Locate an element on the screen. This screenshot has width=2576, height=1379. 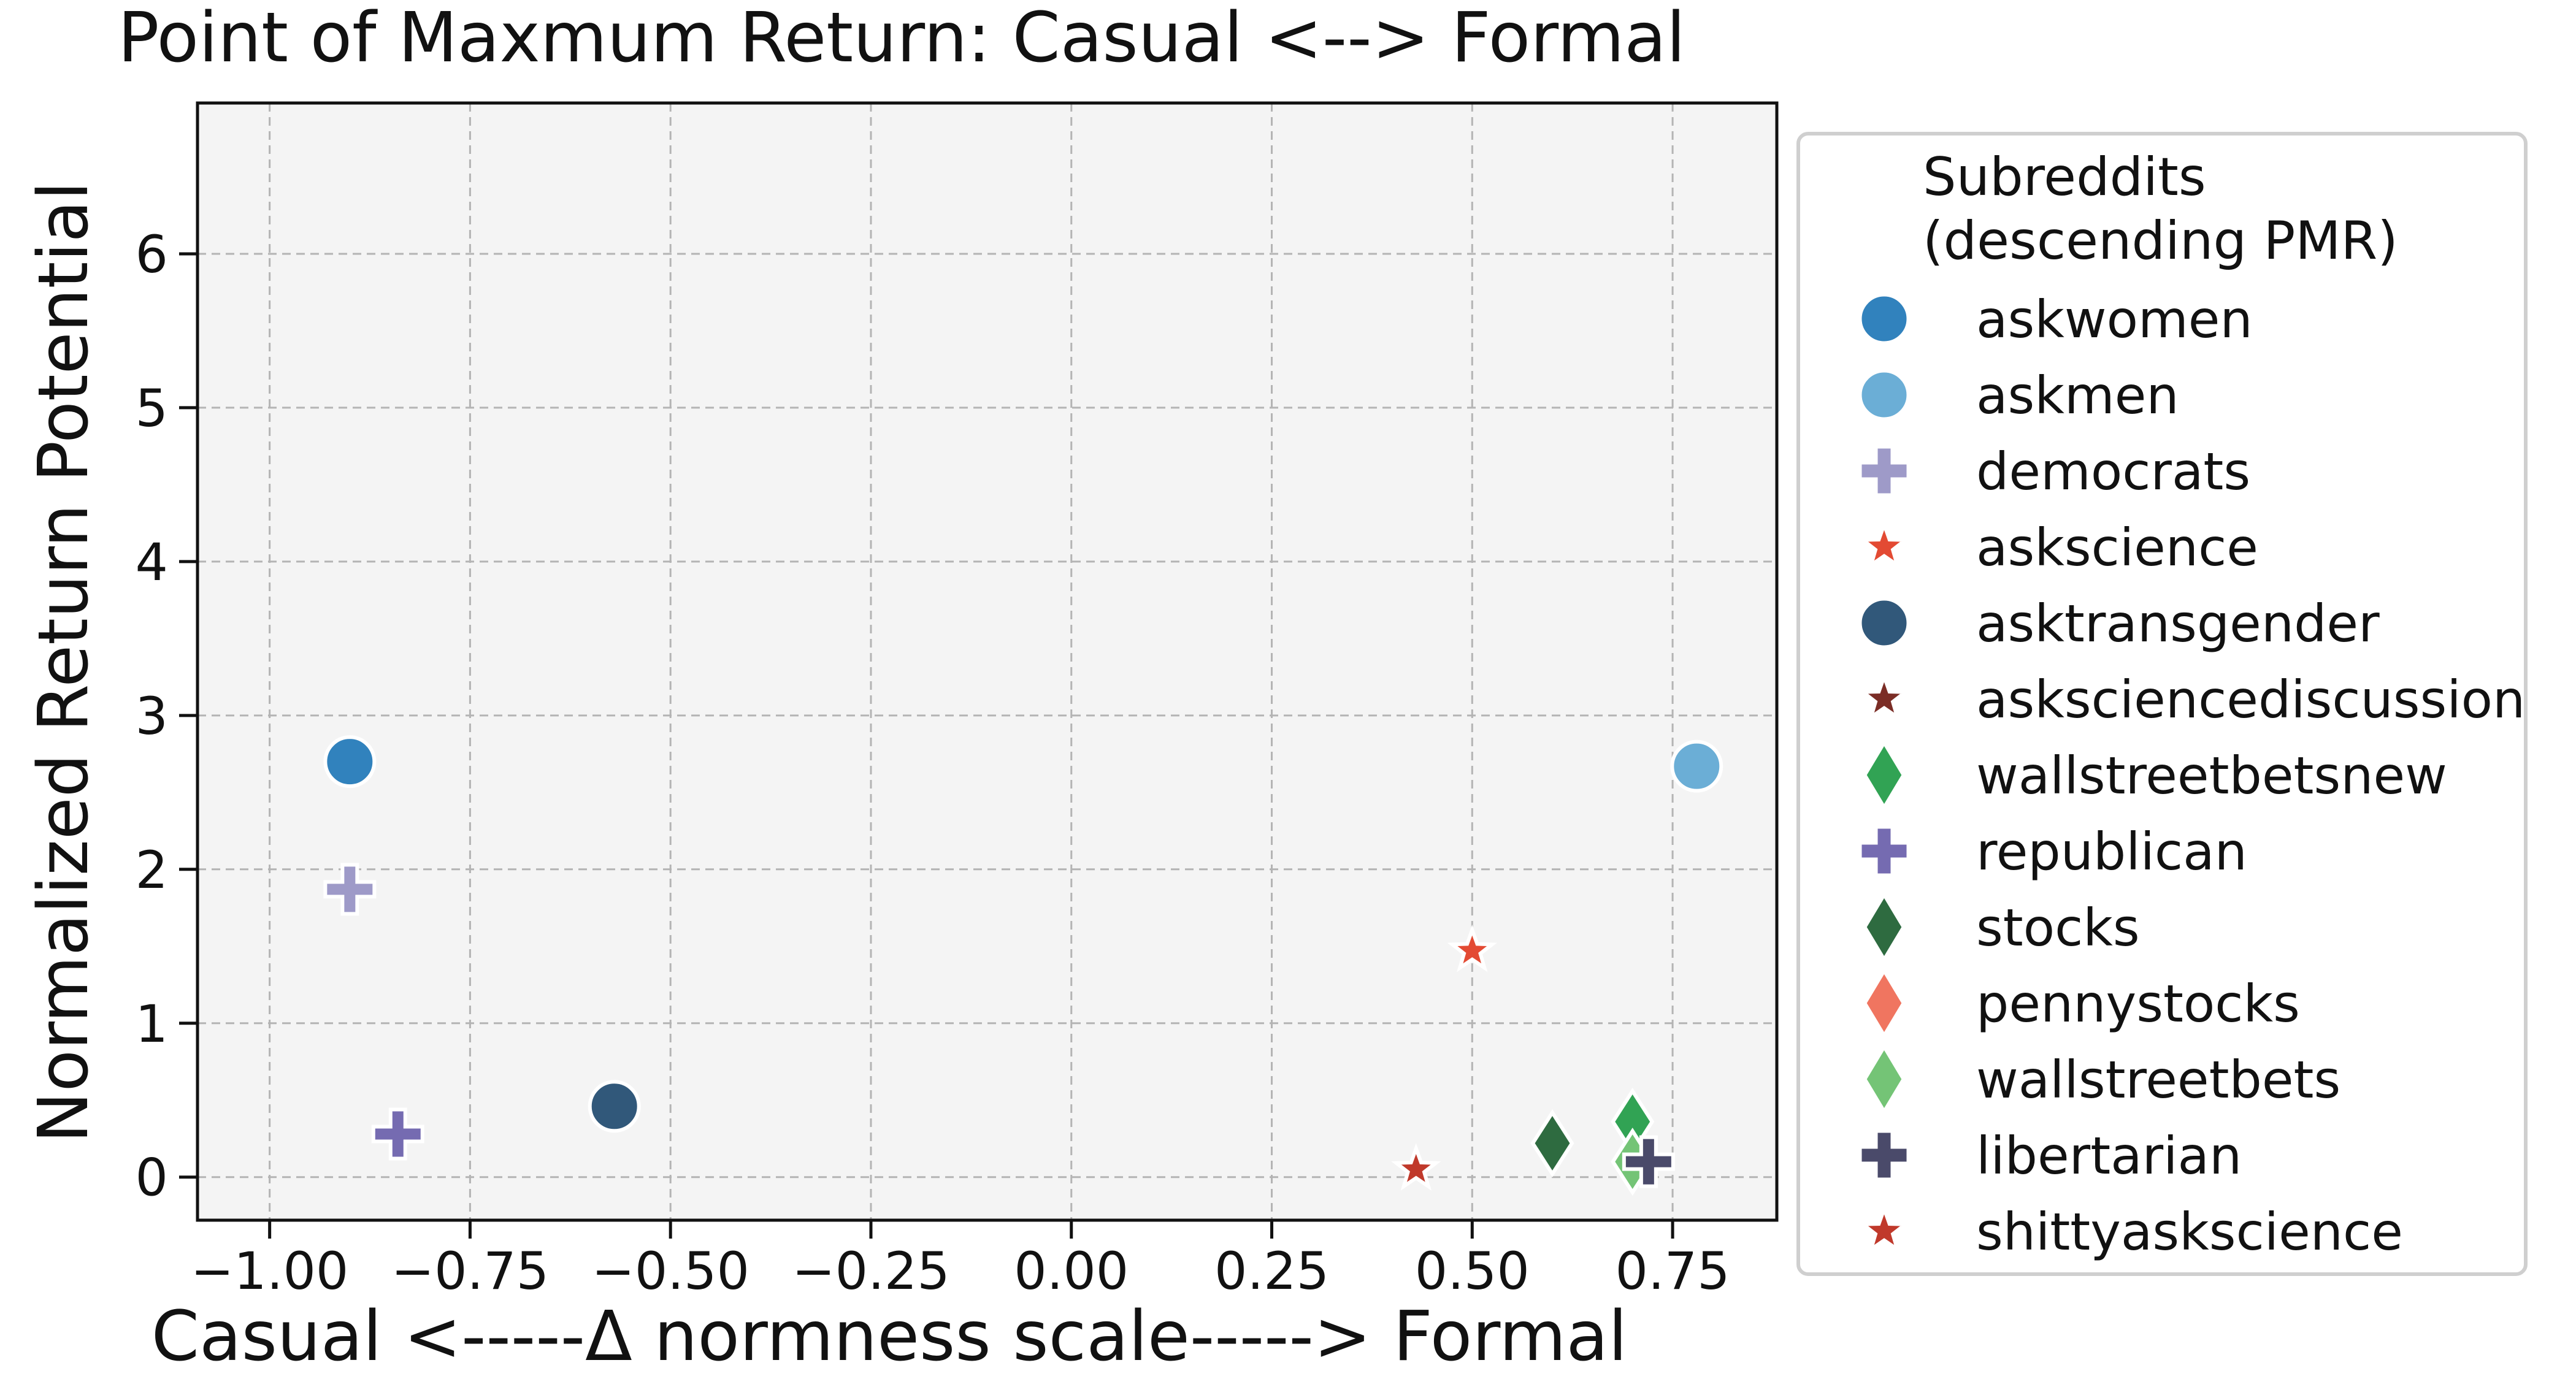
legend-item-asksciencediscussion: asksciencediscussion is located at coordinates (2194, 700).